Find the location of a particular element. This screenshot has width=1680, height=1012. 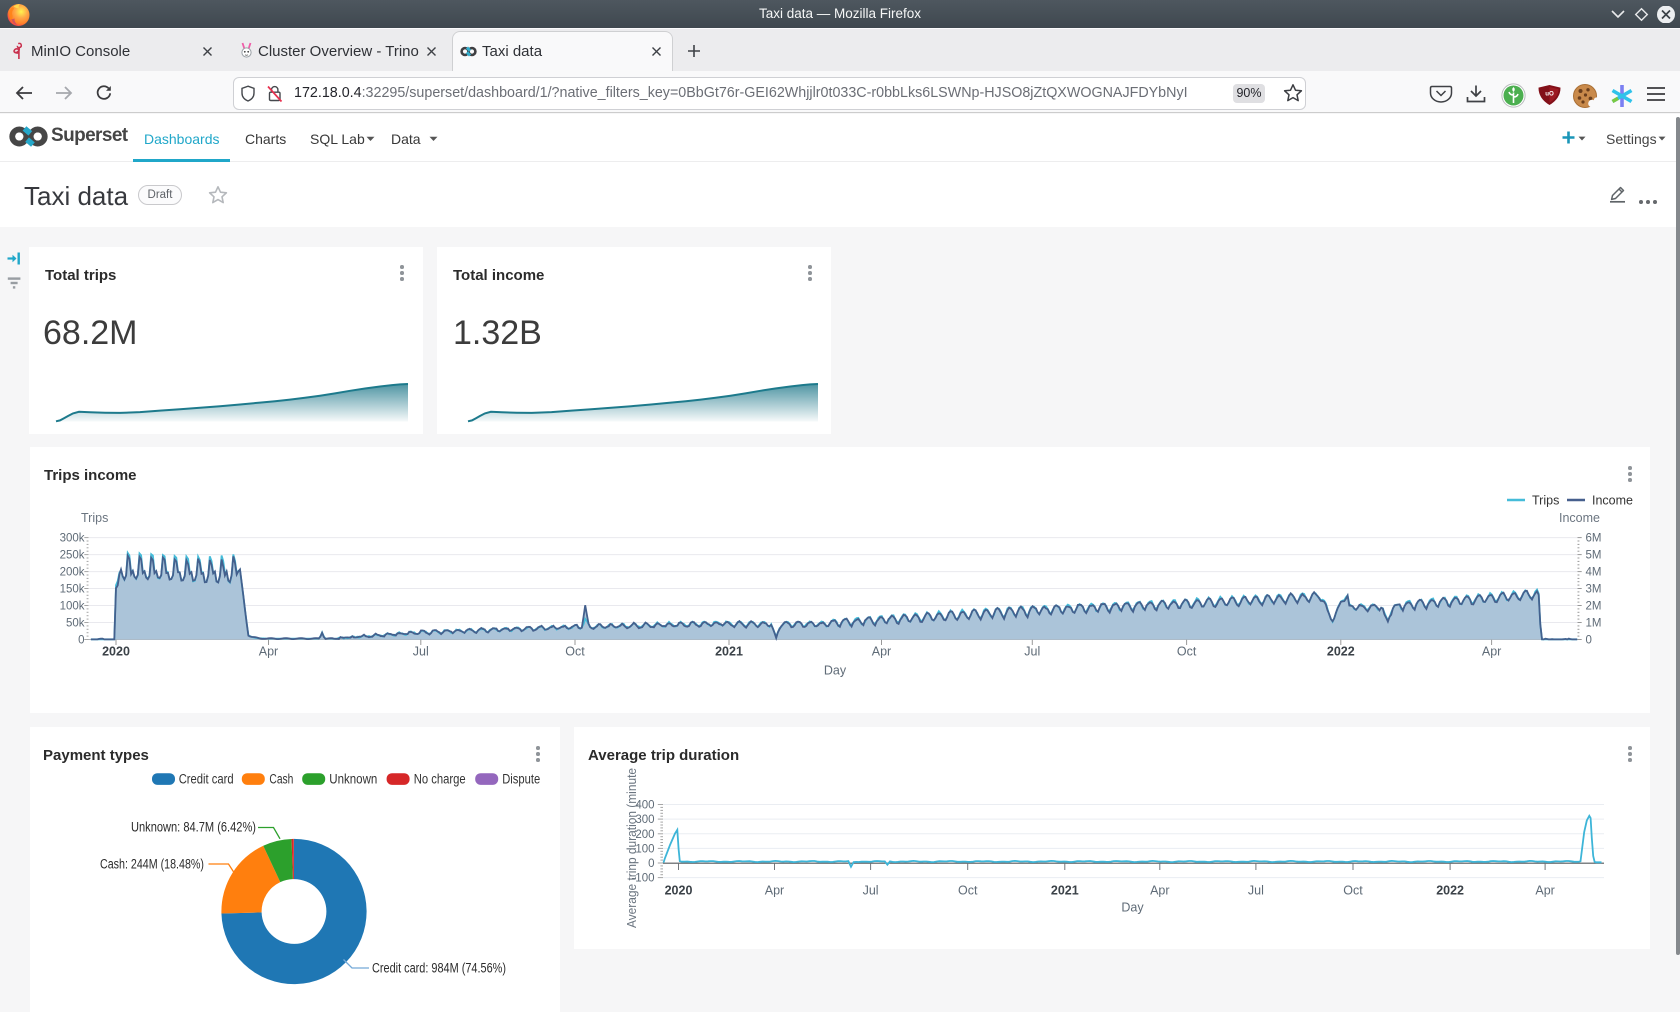

svg-text: uO is located at coordinates (1549, 94).